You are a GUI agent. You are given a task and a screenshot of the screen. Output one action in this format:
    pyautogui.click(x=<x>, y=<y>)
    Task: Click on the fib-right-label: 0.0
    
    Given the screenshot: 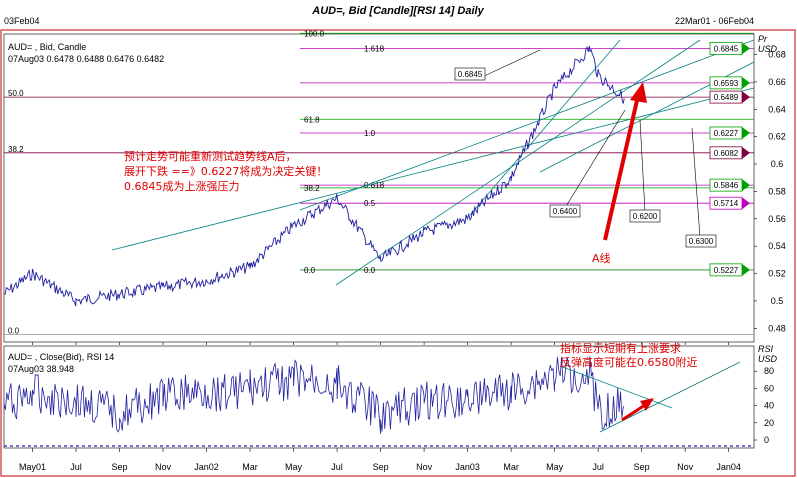 What is the action you would take?
    pyautogui.click(x=370, y=270)
    